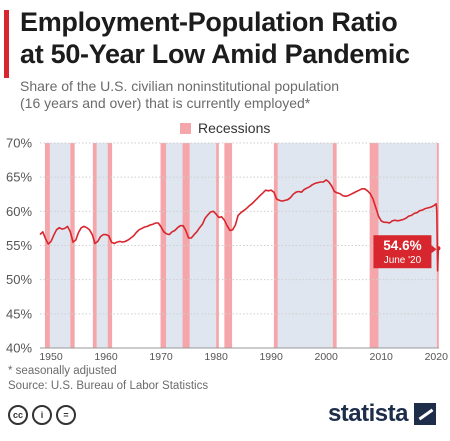 The width and height of the screenshot is (450, 441). What do you see at coordinates (51, 357) in the screenshot?
I see `x-tick-label-1950: 1950` at bounding box center [51, 357].